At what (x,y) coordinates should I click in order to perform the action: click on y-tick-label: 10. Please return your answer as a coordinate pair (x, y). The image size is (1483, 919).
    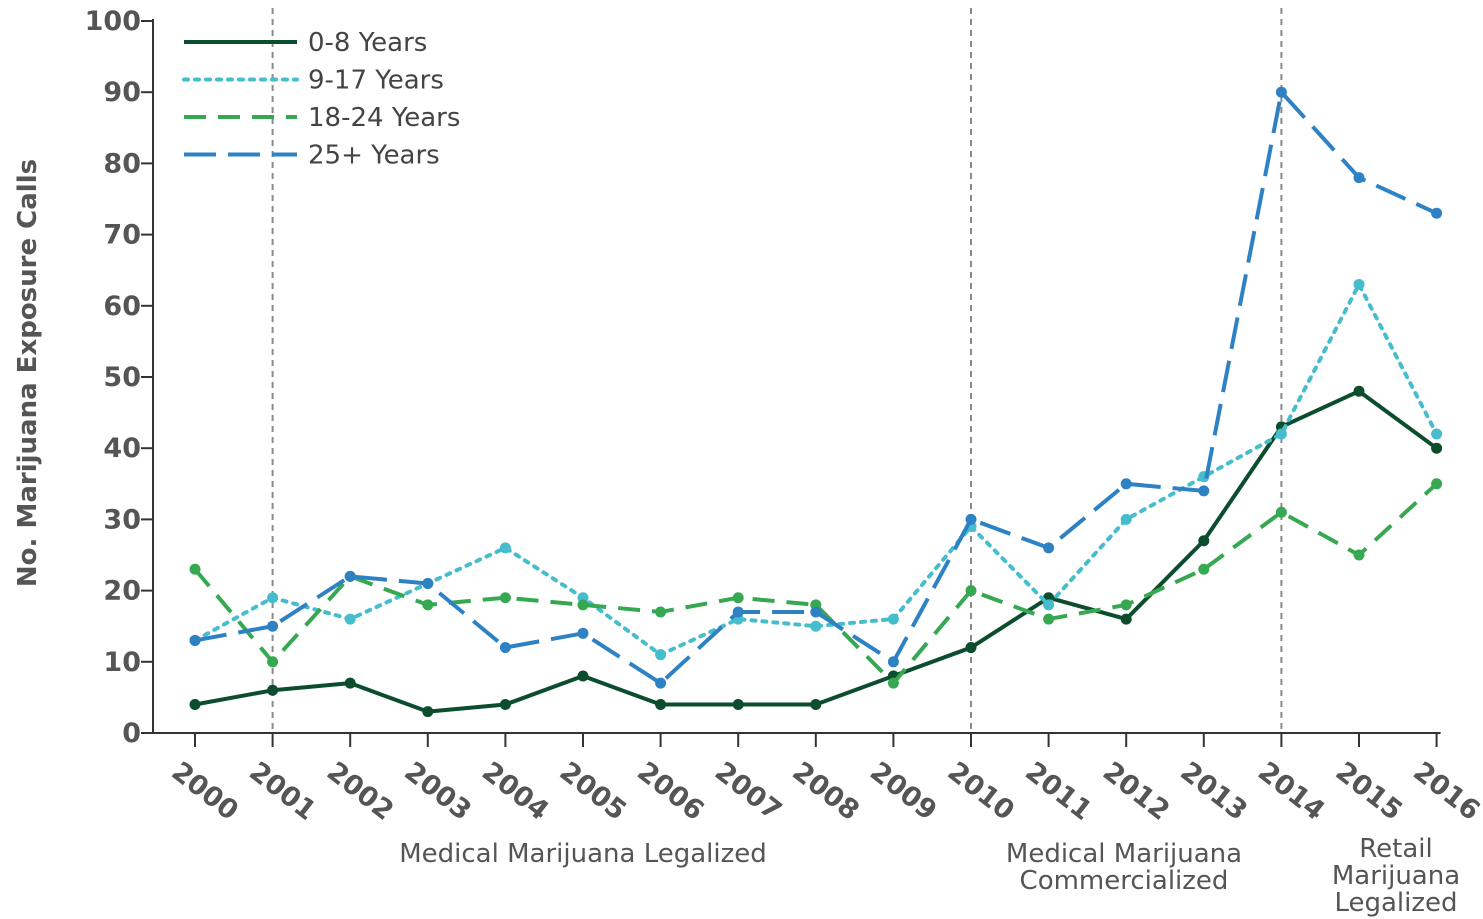
    Looking at the image, I should click on (122, 662).